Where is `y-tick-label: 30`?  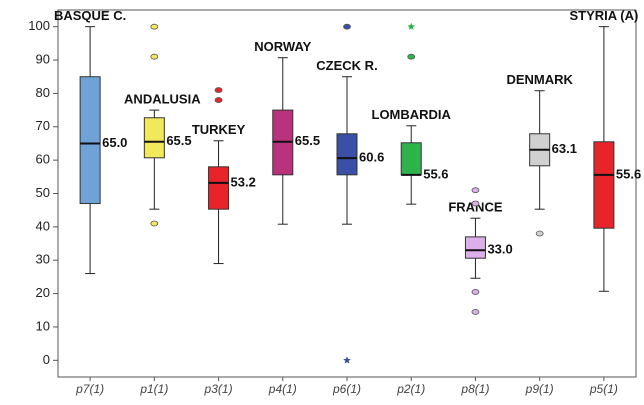
y-tick-label: 30 is located at coordinates (43, 259).